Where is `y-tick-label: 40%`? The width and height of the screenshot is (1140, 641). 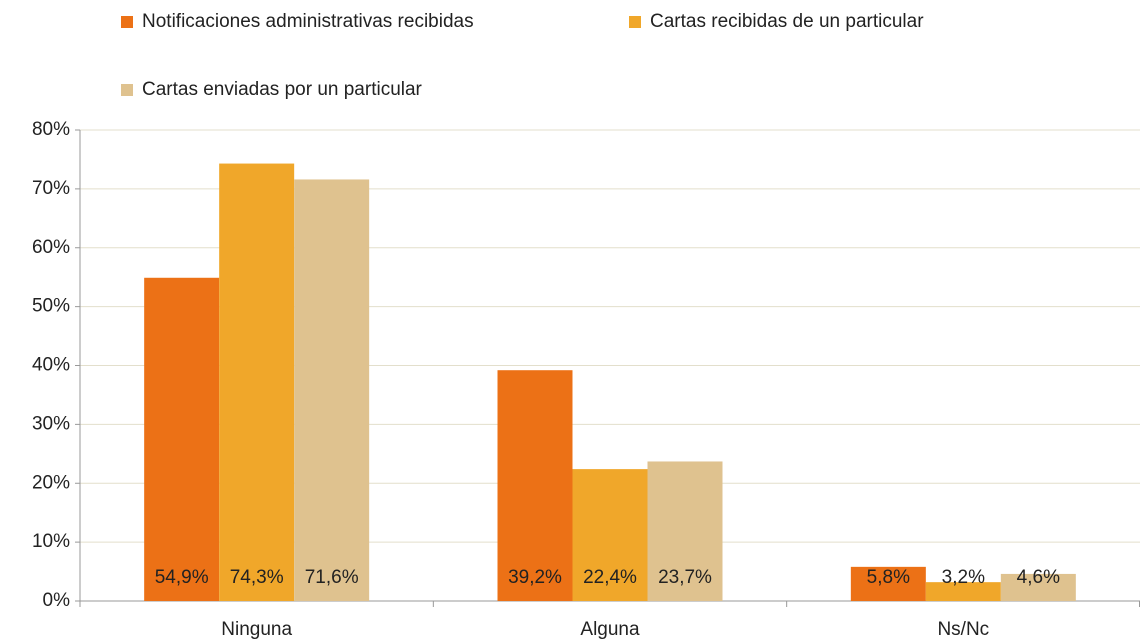
y-tick-label: 40% is located at coordinates (51, 365).